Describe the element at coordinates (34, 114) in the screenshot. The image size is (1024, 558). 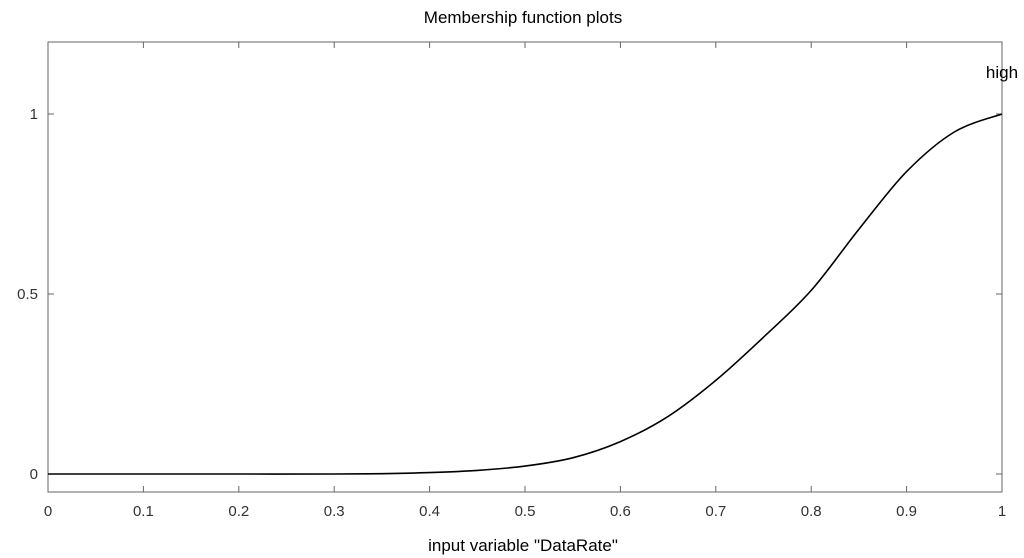
I see `y-tick-label-2: 1` at that location.